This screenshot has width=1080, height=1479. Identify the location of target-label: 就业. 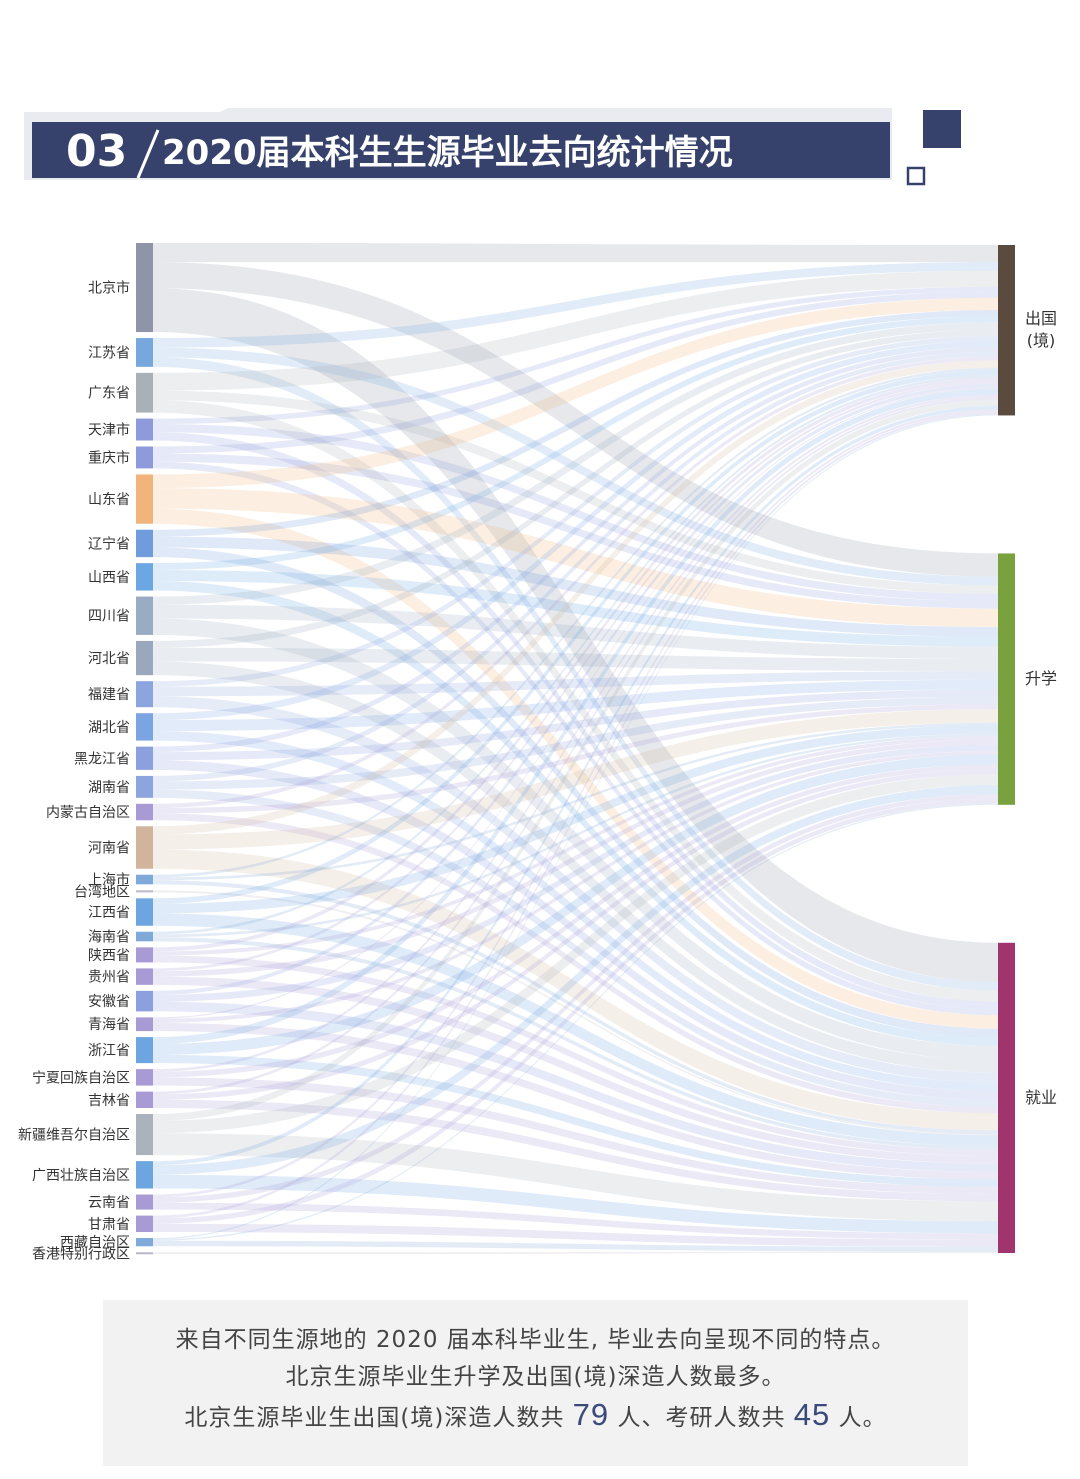
(1041, 1097).